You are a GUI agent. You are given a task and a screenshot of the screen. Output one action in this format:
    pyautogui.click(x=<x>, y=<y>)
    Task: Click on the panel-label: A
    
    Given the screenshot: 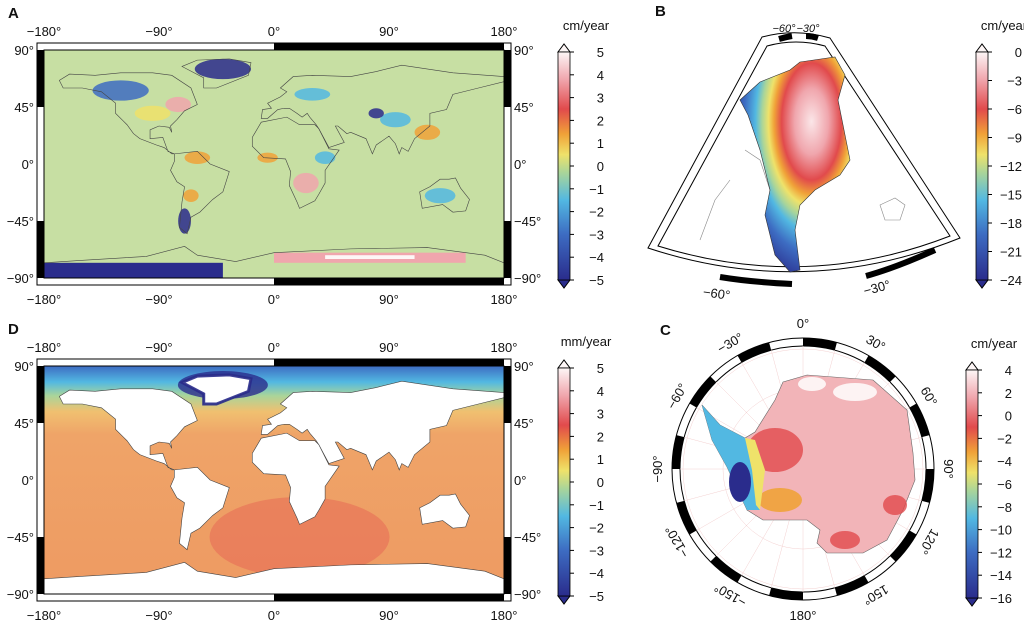 What is the action you would take?
    pyautogui.click(x=13, y=13)
    